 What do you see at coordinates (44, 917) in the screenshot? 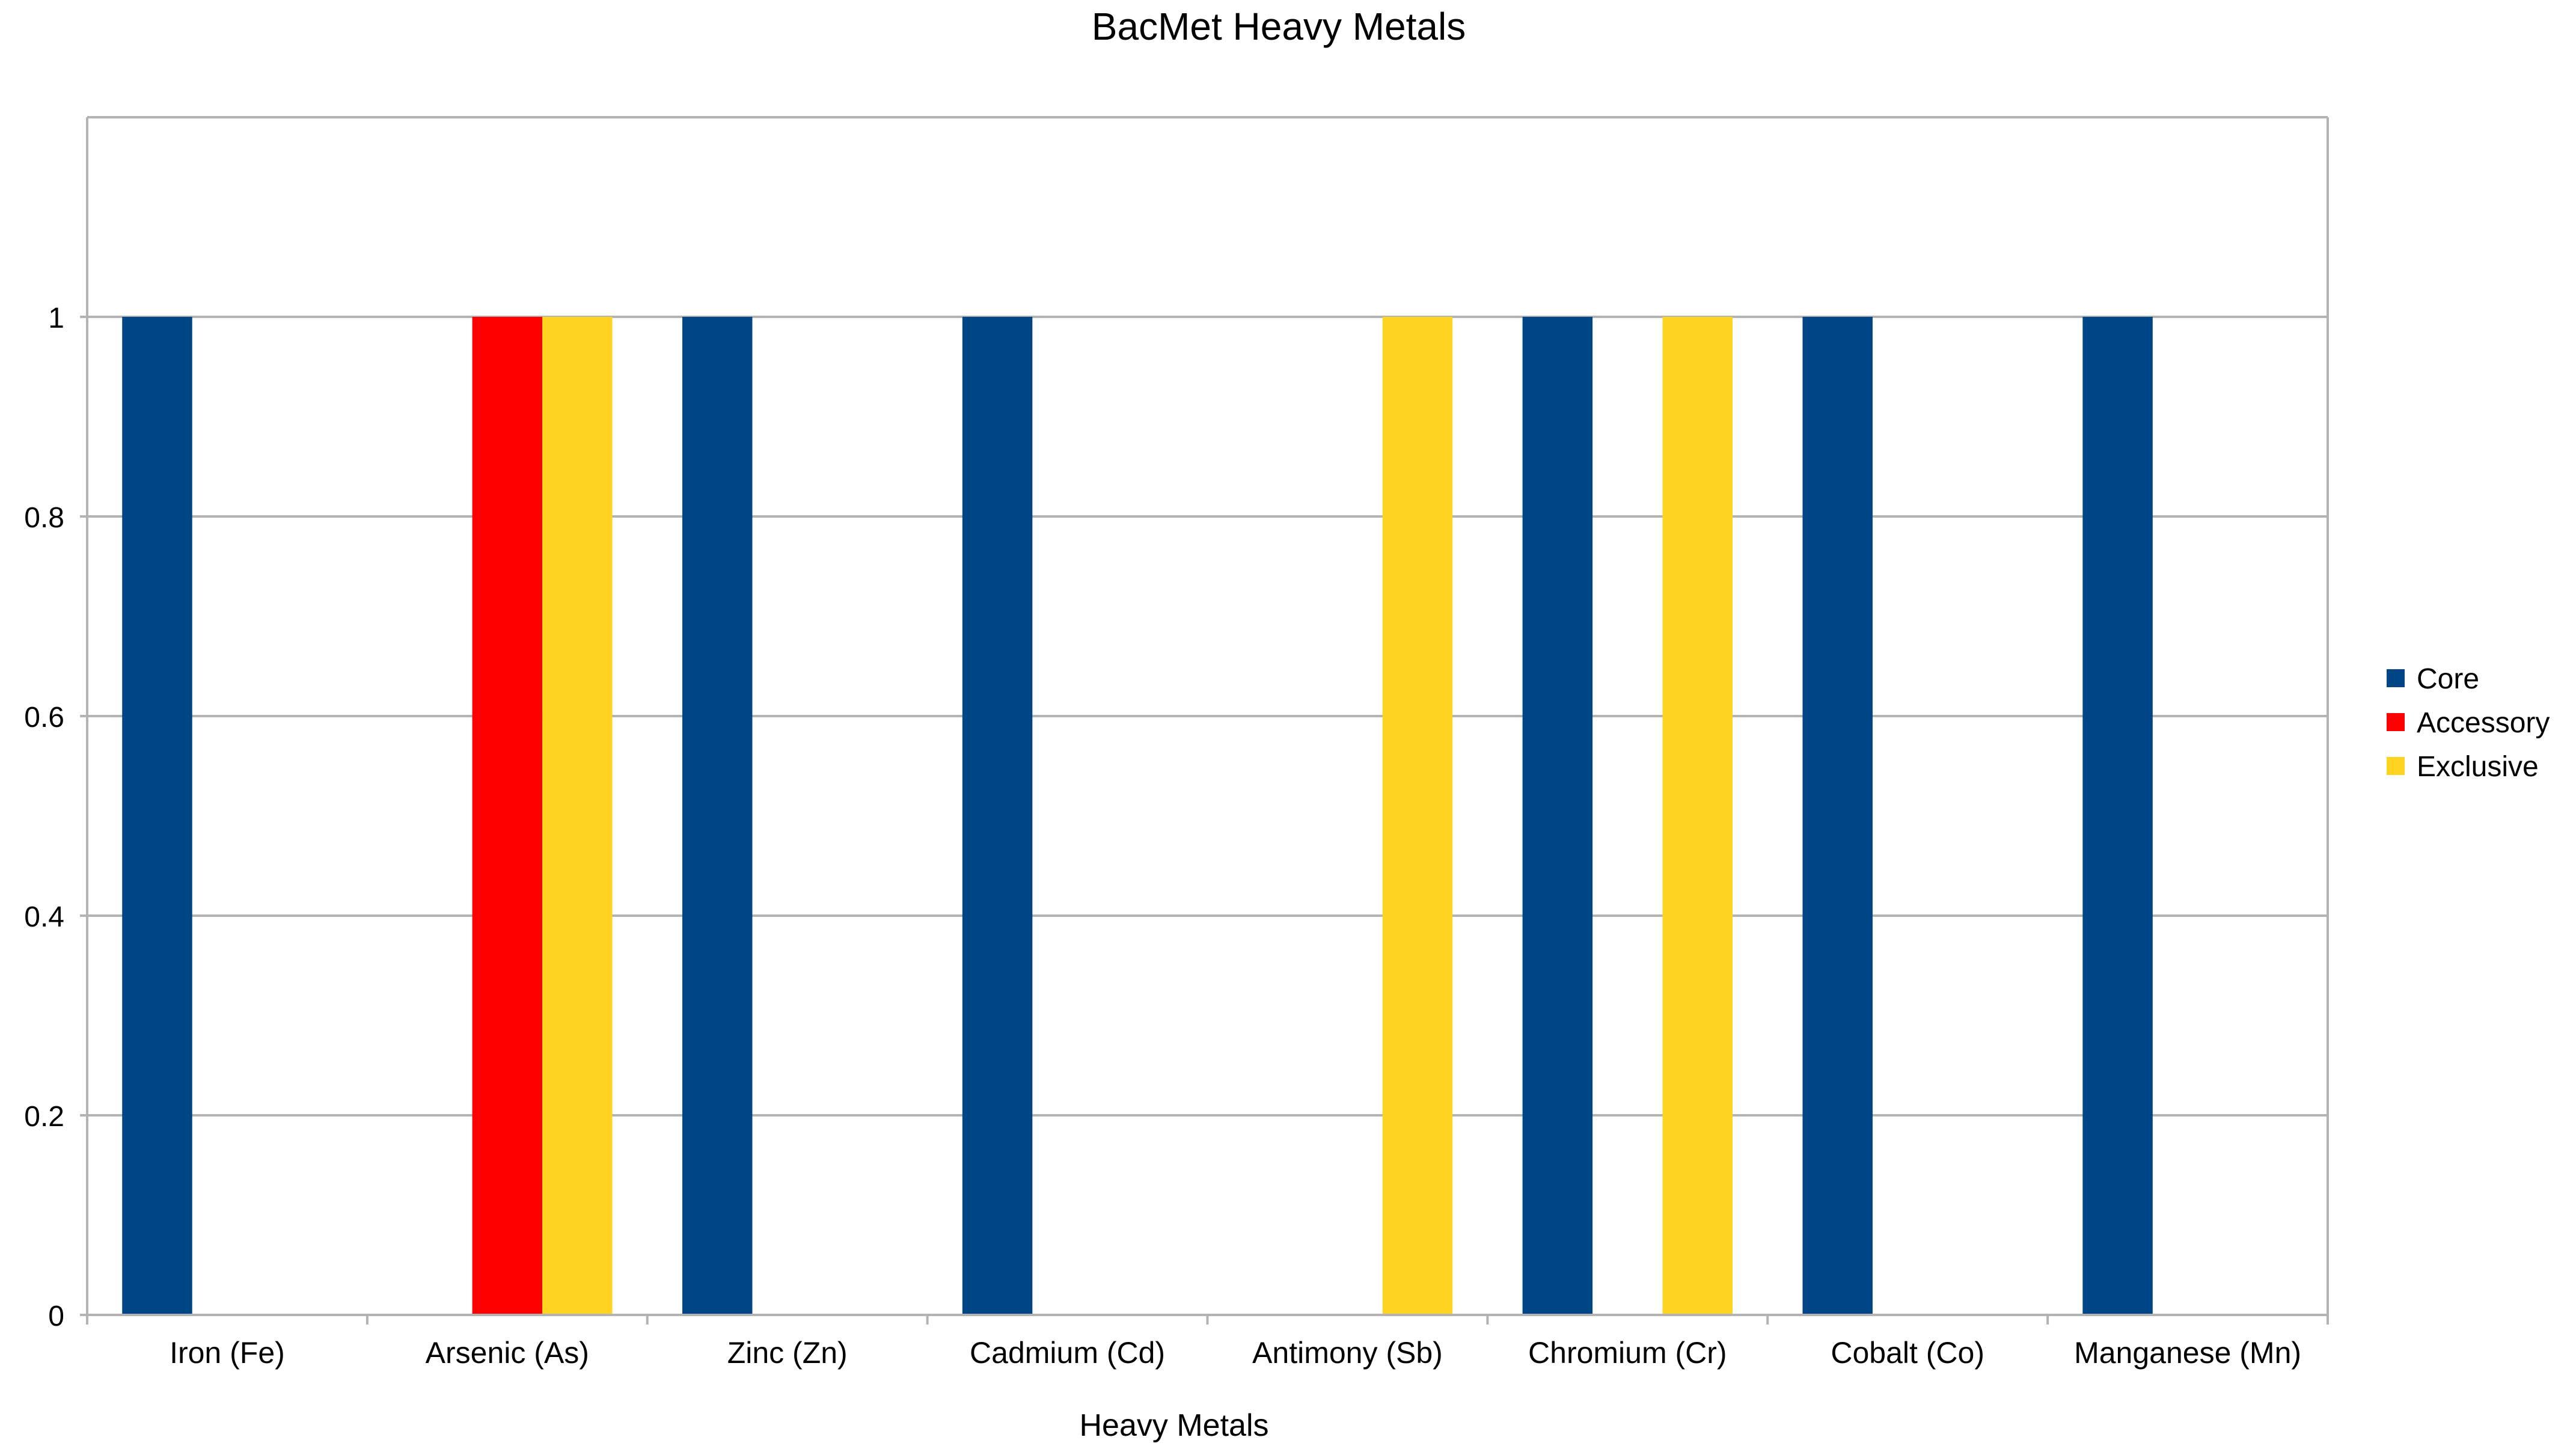
I see `y-tick-label: 0.4` at bounding box center [44, 917].